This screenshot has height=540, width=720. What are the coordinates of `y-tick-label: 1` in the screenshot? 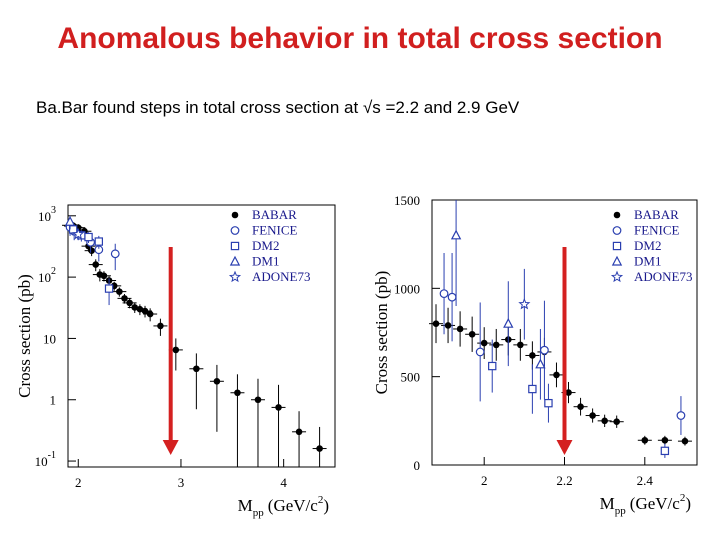 It's located at (53, 400).